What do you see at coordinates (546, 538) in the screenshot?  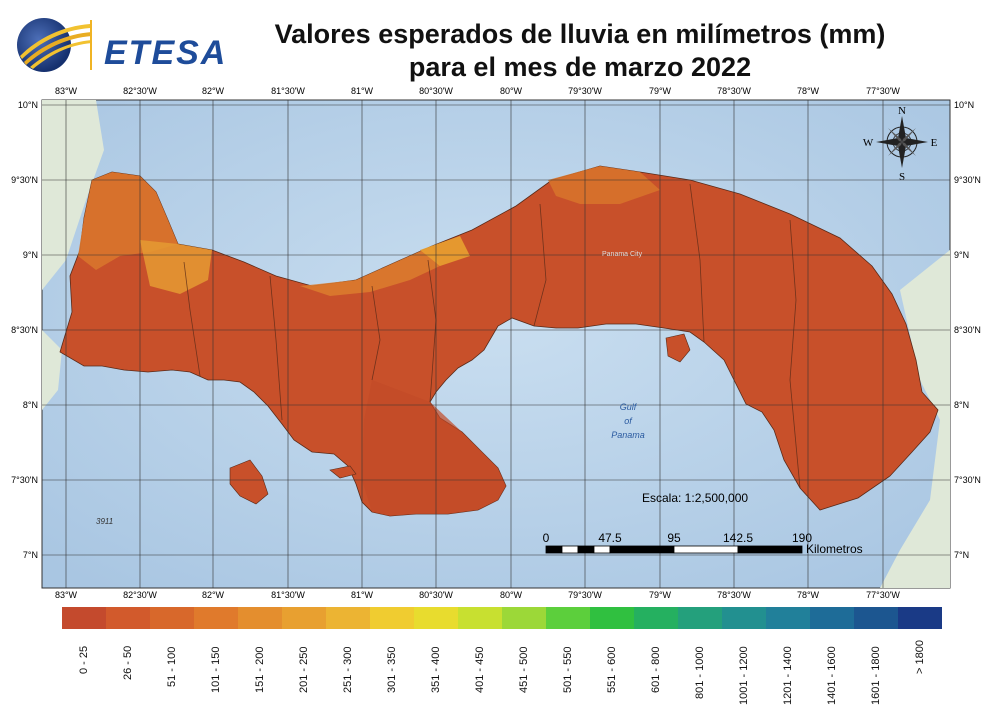 I see `scale-label: 0` at bounding box center [546, 538].